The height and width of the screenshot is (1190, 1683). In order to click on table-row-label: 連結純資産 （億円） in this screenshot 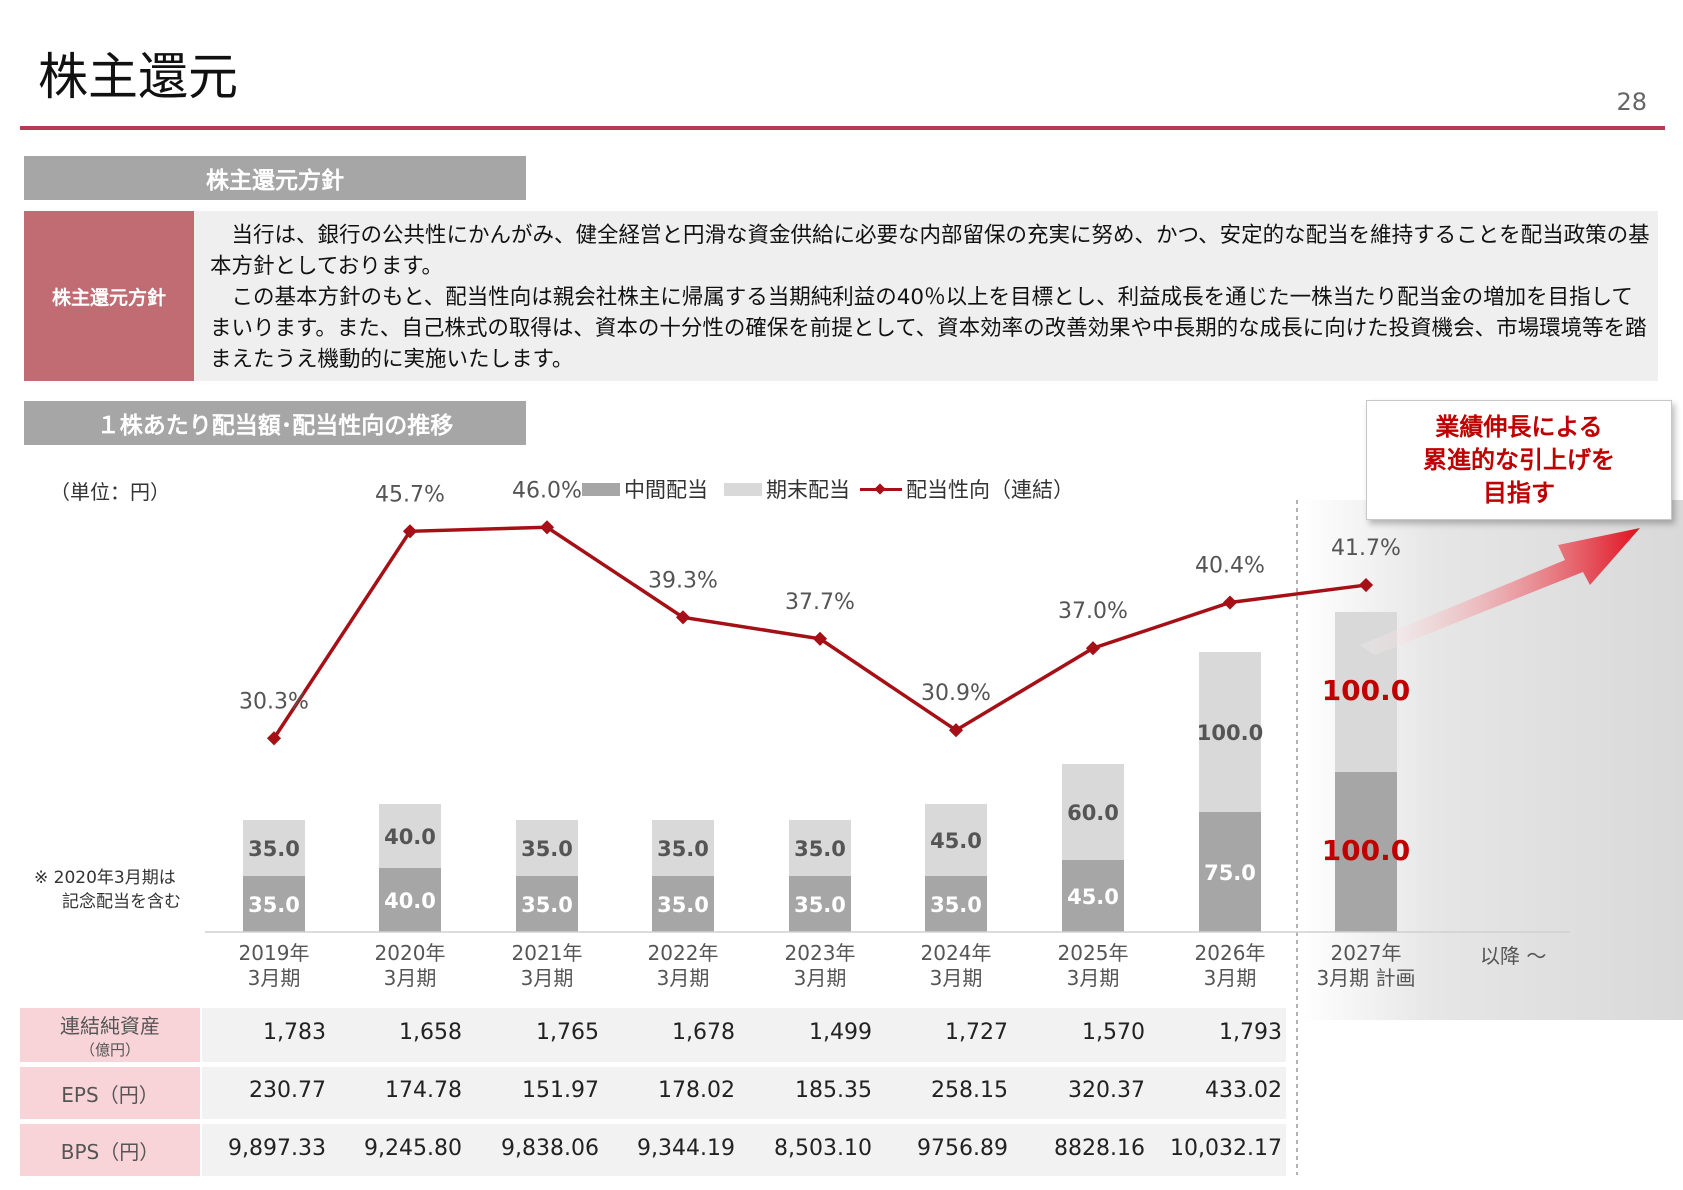, I will do `click(110, 1035)`.